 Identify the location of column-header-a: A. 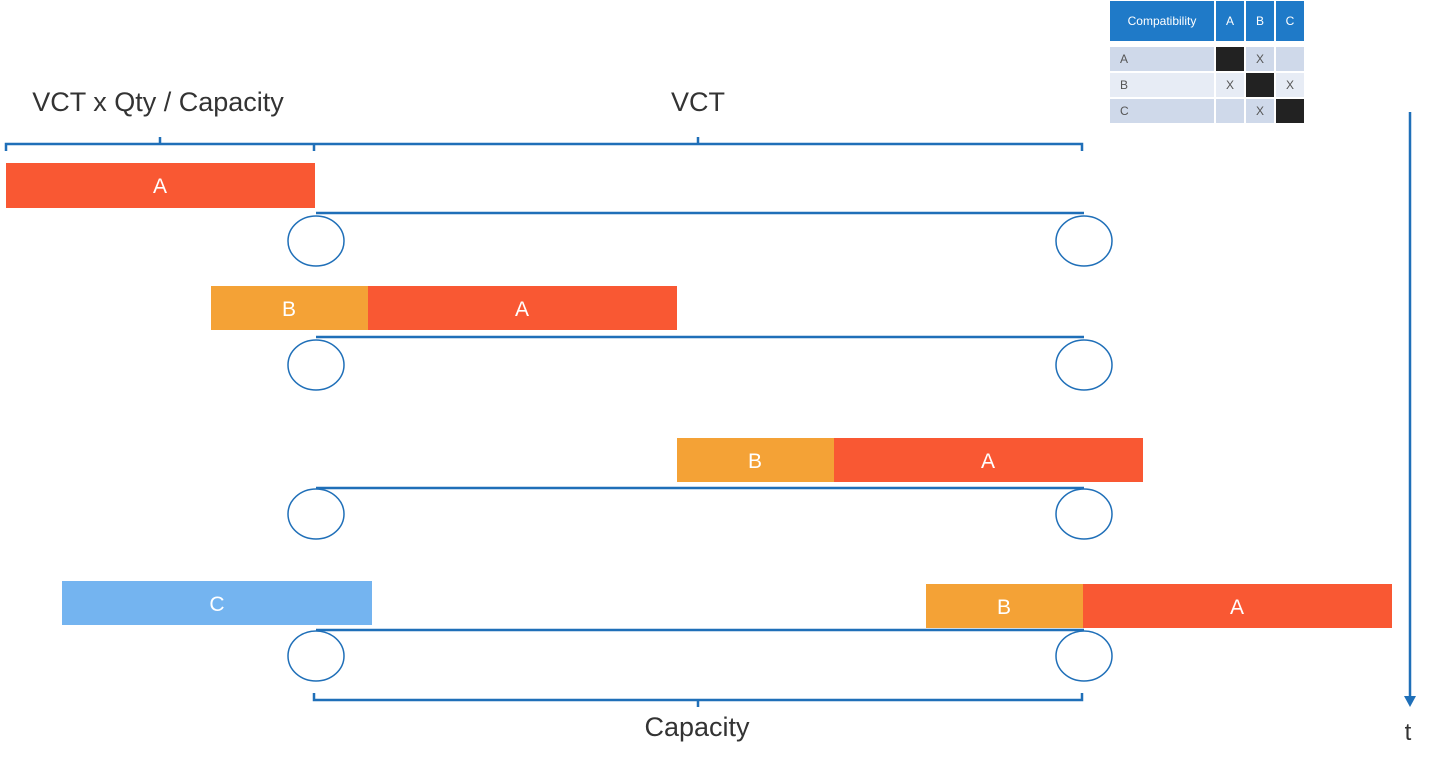
(1230, 21).